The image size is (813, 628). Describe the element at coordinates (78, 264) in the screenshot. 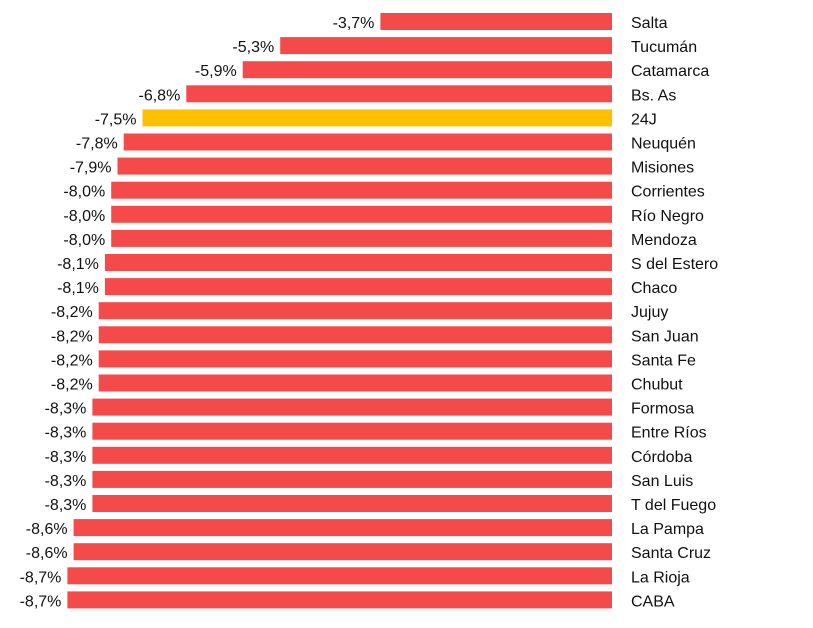

I see `value-label-10: -8,1%` at that location.